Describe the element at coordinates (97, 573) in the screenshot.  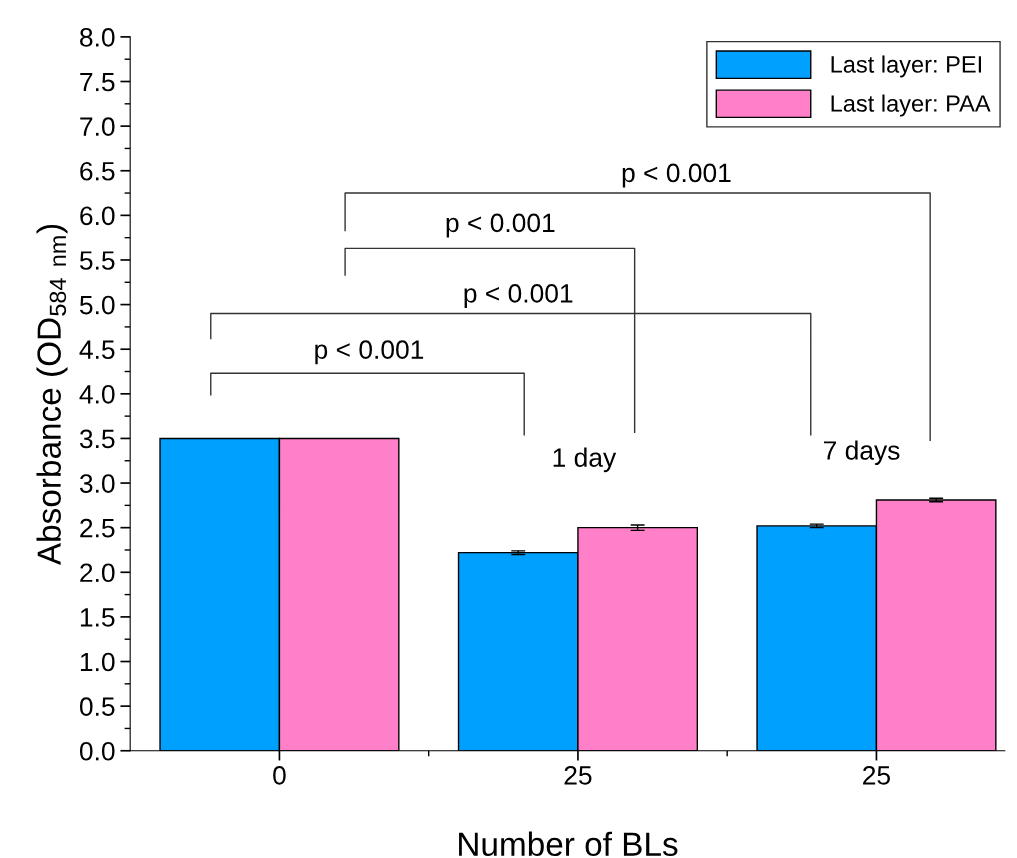
I see `y-tick-label: 2.0` at that location.